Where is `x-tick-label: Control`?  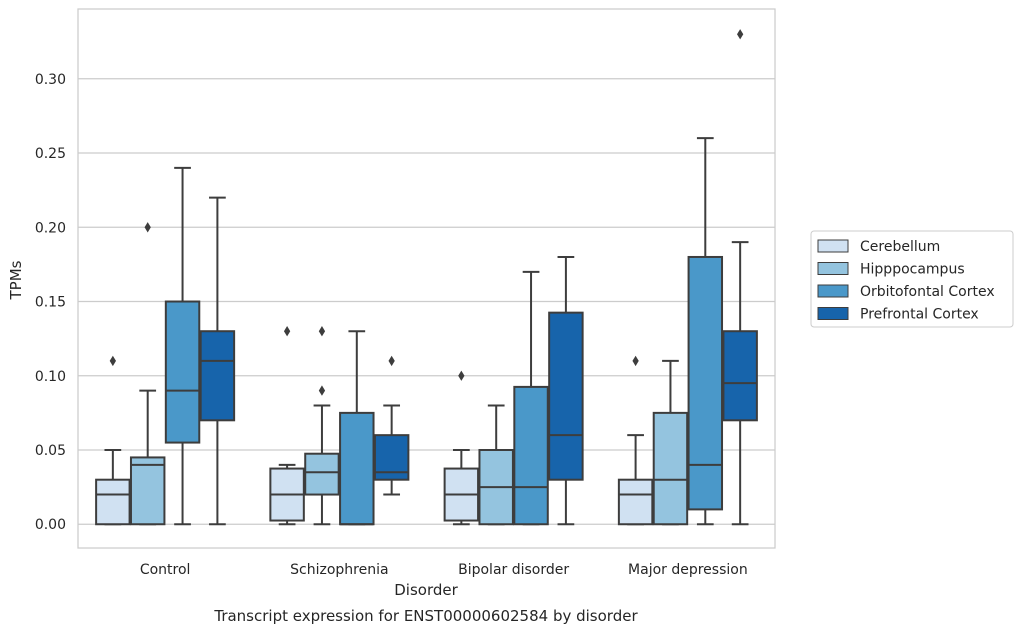
x-tick-label: Control is located at coordinates (165, 570).